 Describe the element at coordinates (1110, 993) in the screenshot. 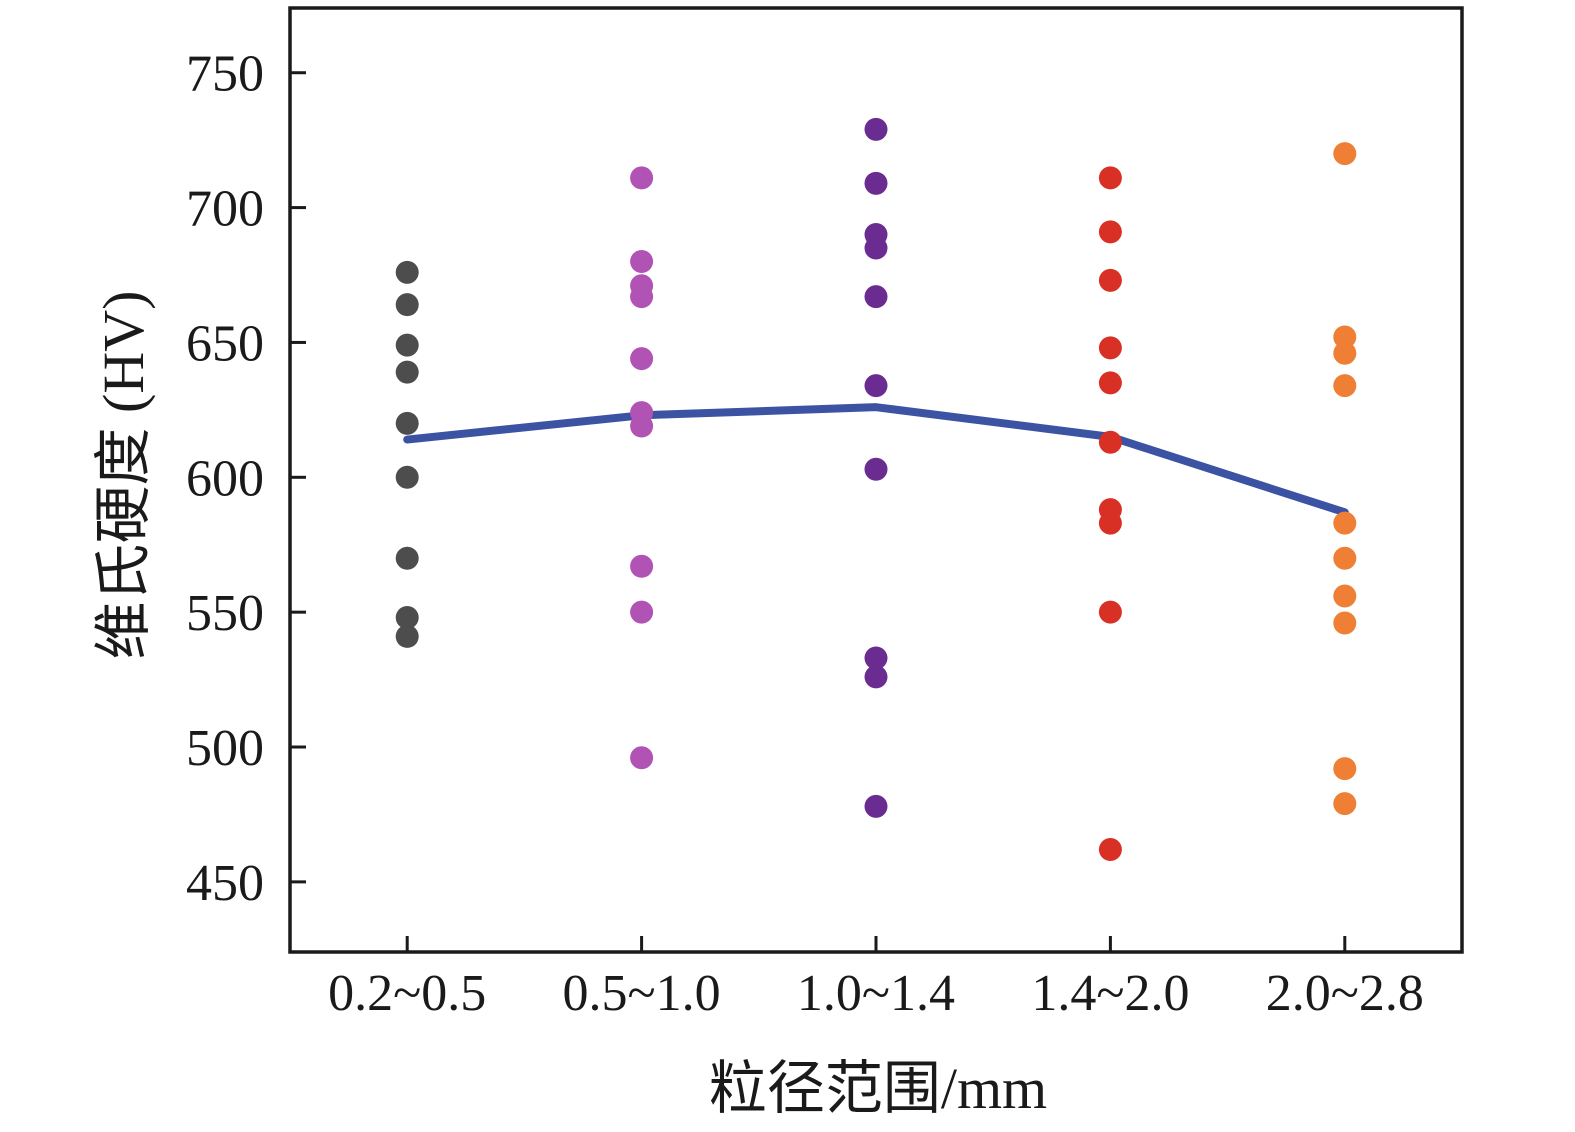

I see `x-tick-label: 1.4~2.0` at that location.